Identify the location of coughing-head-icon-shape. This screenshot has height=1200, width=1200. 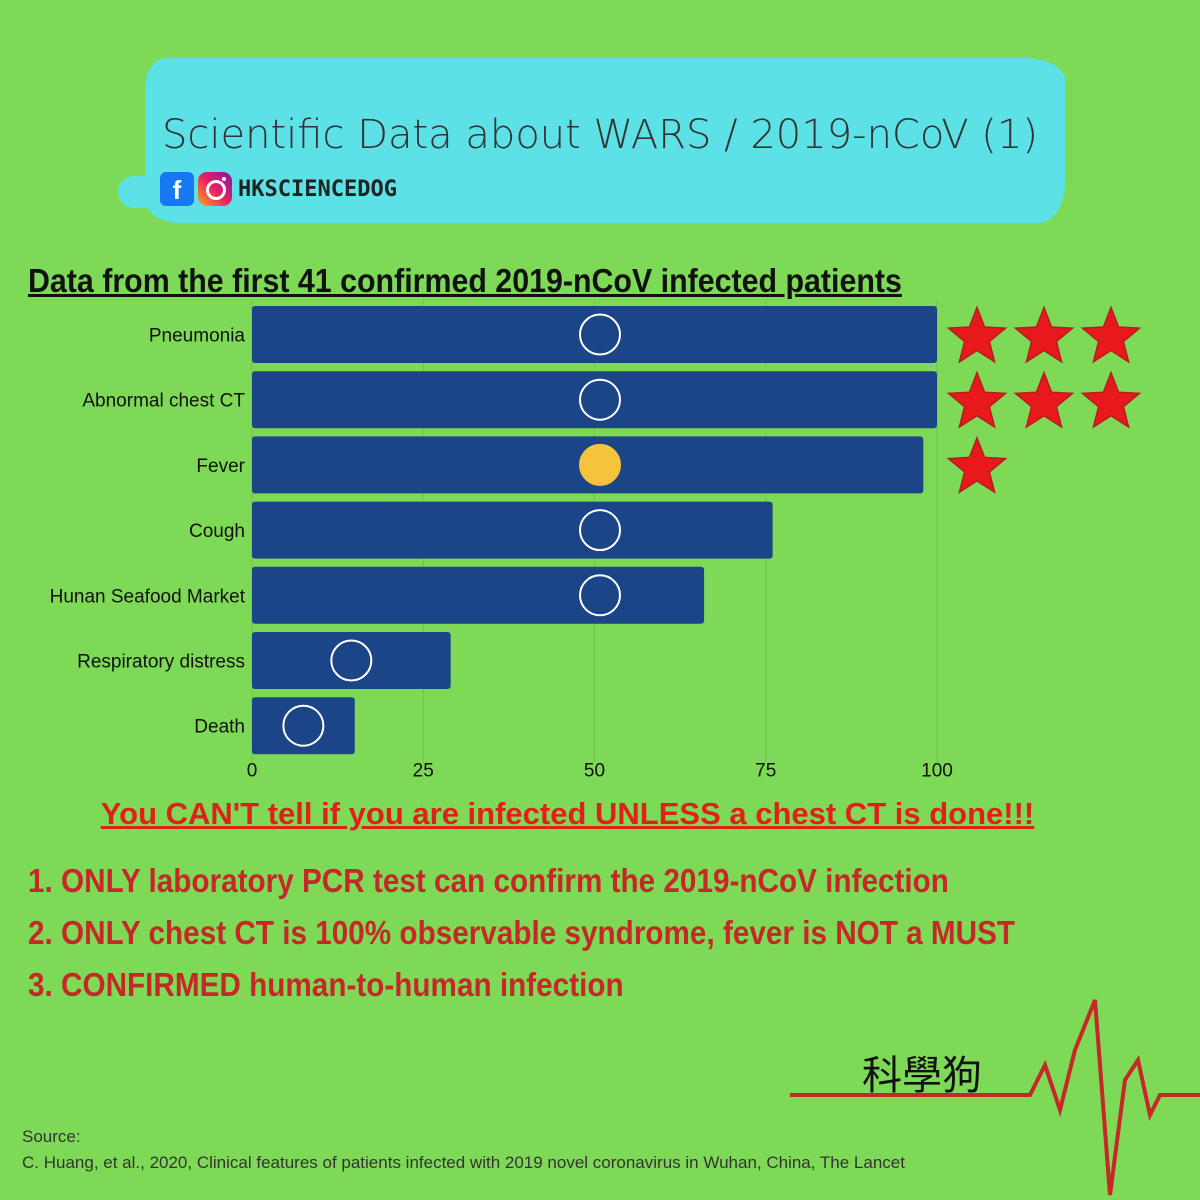
(600, 530).